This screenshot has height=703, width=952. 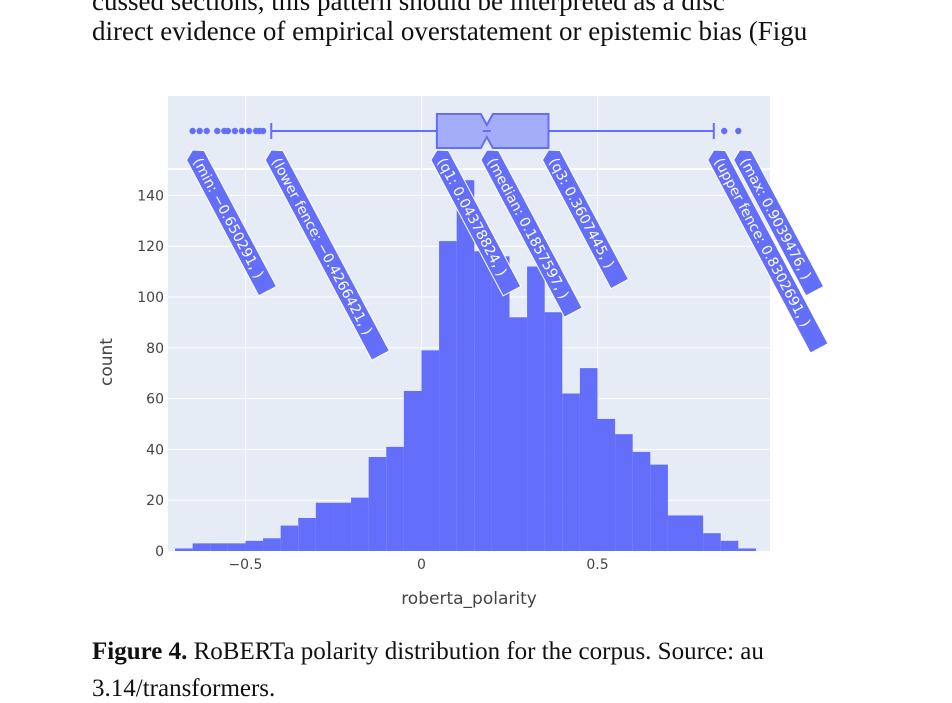 I want to click on y-tick-label: 20, so click(x=155, y=501).